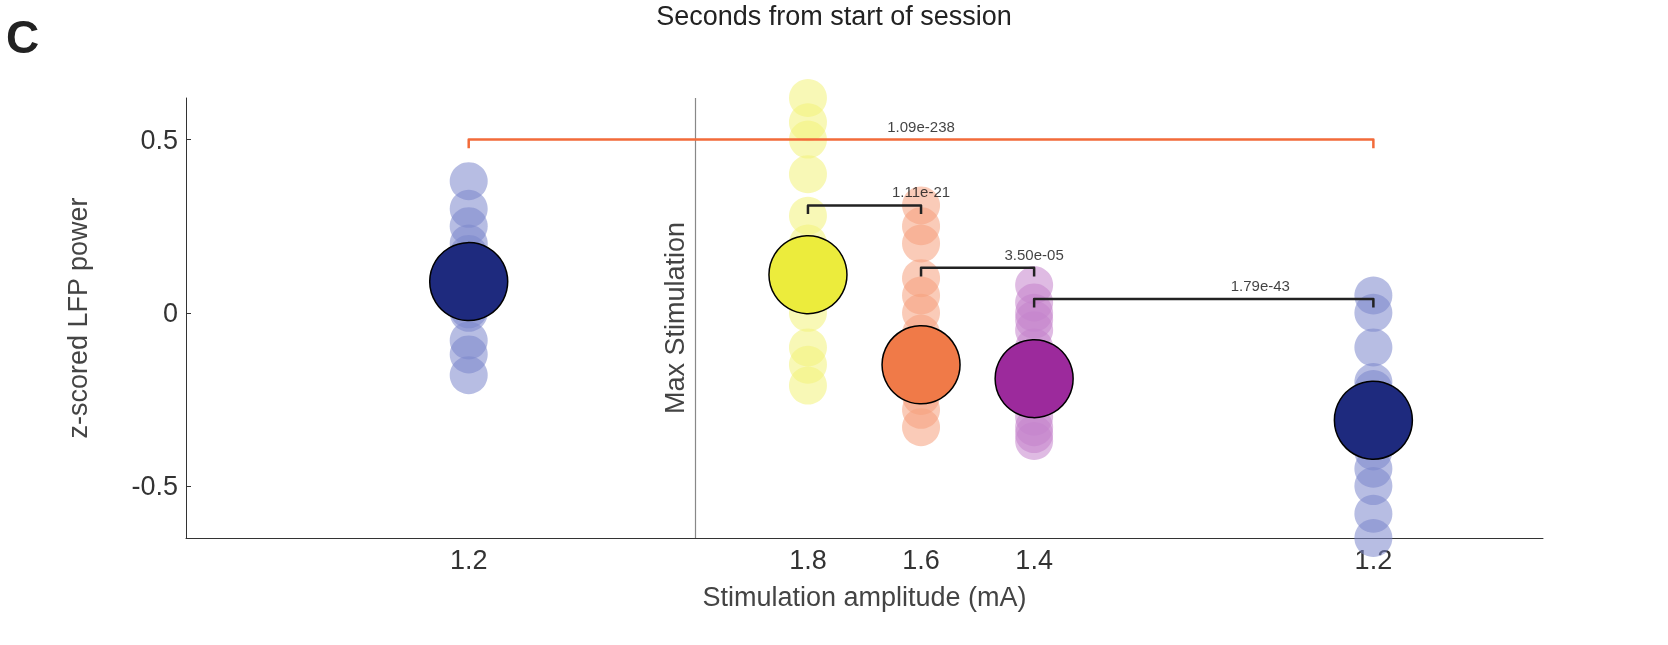 This screenshot has width=1668, height=645. Describe the element at coordinates (1260, 285) in the screenshot. I see `annotation: 1.79e-43` at that location.